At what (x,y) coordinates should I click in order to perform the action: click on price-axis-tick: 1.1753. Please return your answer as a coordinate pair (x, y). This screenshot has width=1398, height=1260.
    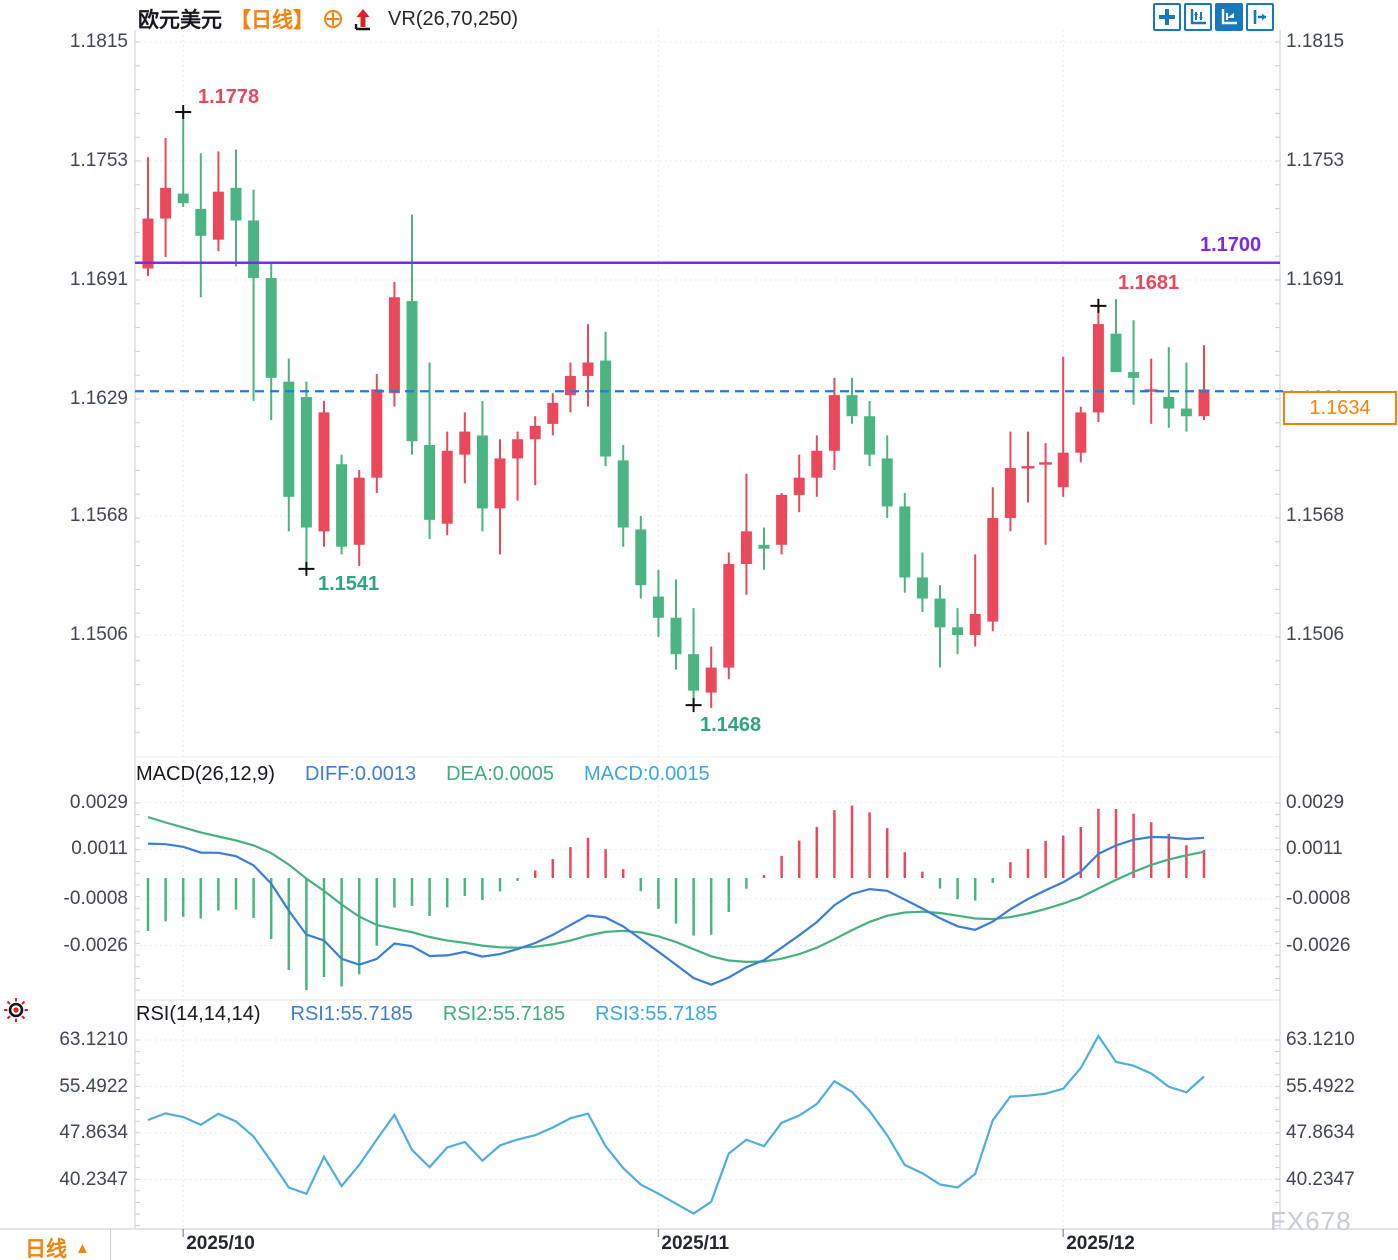
    Looking at the image, I should click on (1315, 160).